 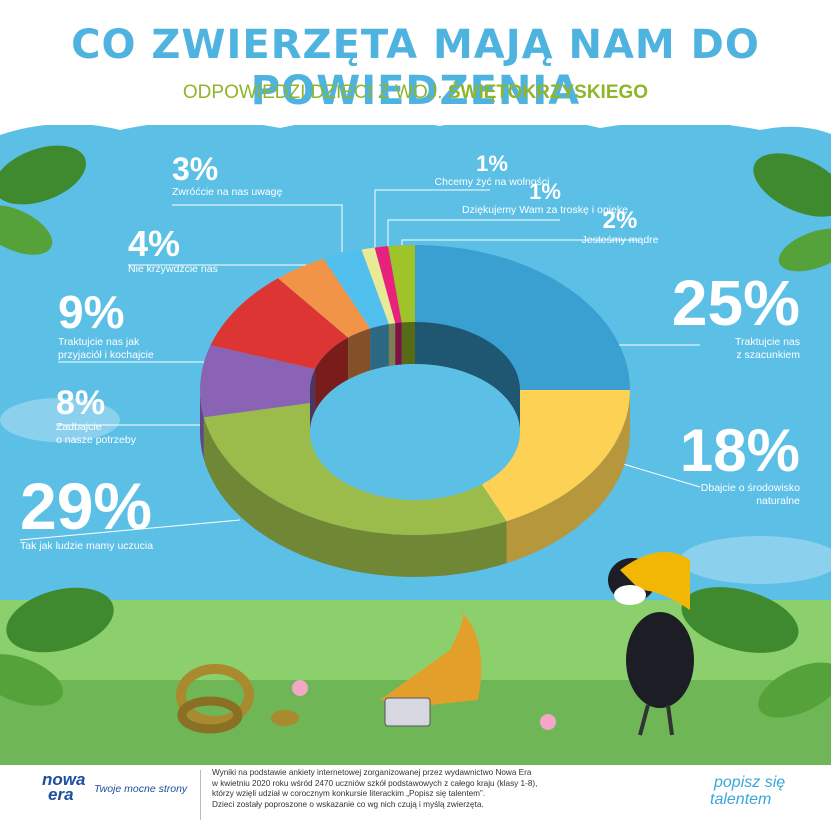 What do you see at coordinates (200, 795) in the screenshot?
I see `footer-divider` at bounding box center [200, 795].